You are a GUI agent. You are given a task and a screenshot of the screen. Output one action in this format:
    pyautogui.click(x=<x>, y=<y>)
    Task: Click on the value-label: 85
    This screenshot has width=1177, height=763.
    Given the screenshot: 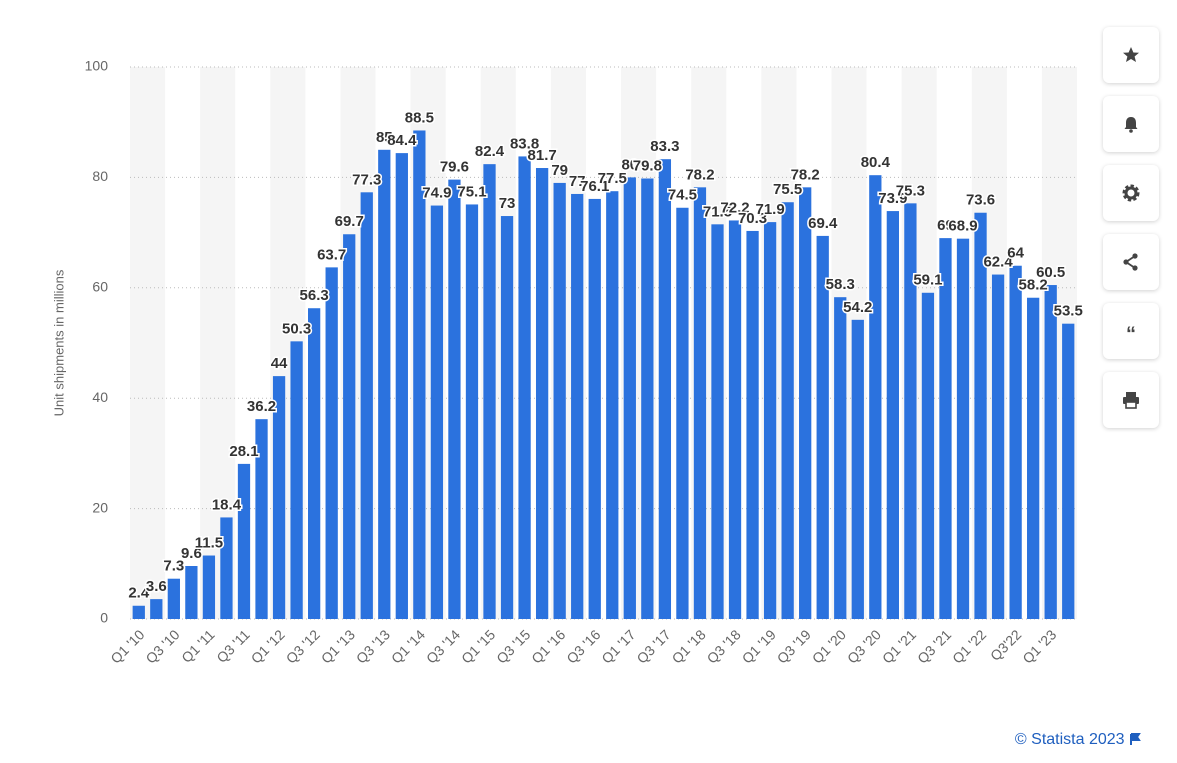 What is the action you would take?
    pyautogui.click(x=384, y=137)
    